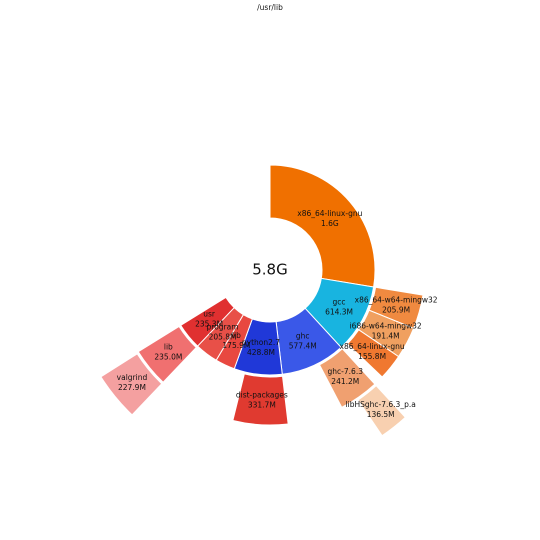  Describe the element at coordinates (168, 357) in the screenshot. I see `segment-size: 235.0M` at that location.